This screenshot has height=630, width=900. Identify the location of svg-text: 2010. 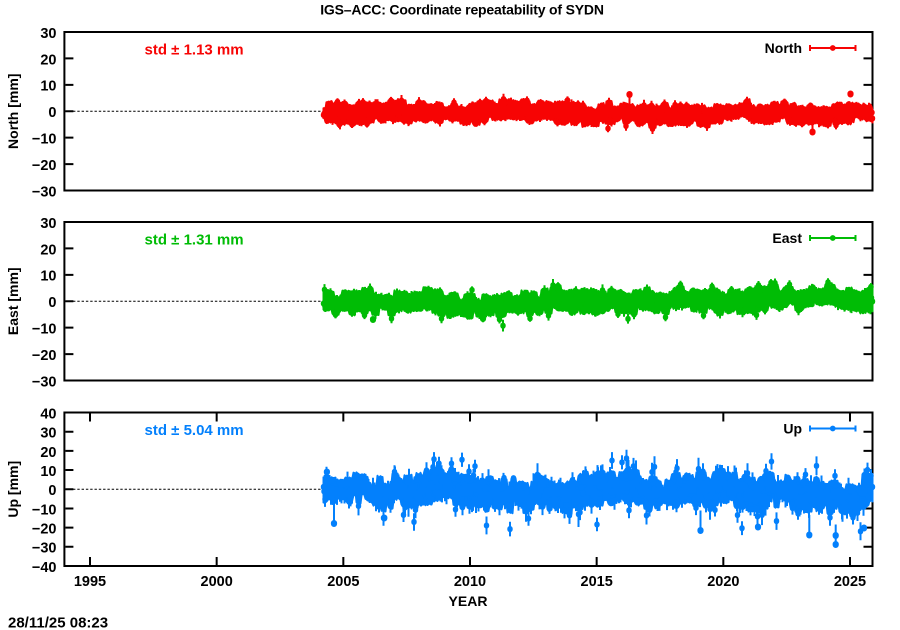
(470, 582).